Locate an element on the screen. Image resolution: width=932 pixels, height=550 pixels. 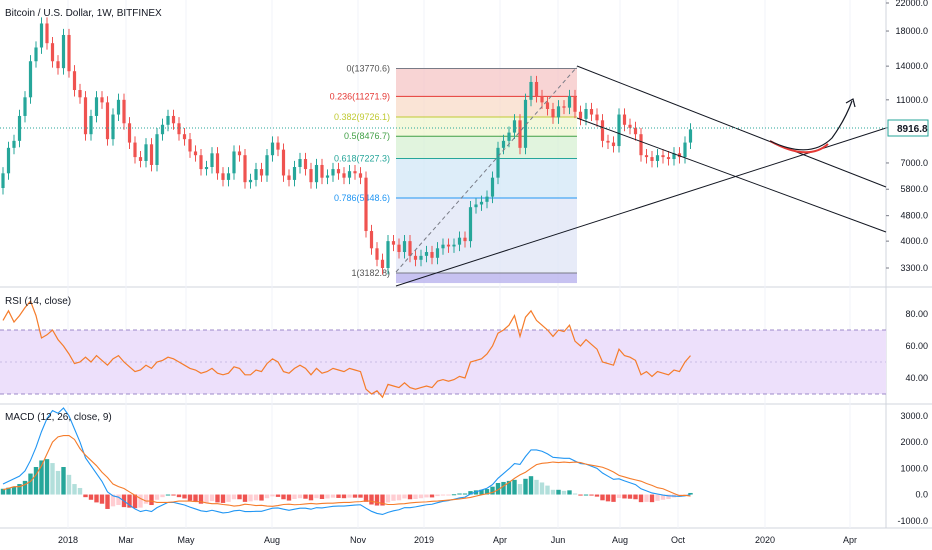
trendline-upper is located at coordinates (731, 126).